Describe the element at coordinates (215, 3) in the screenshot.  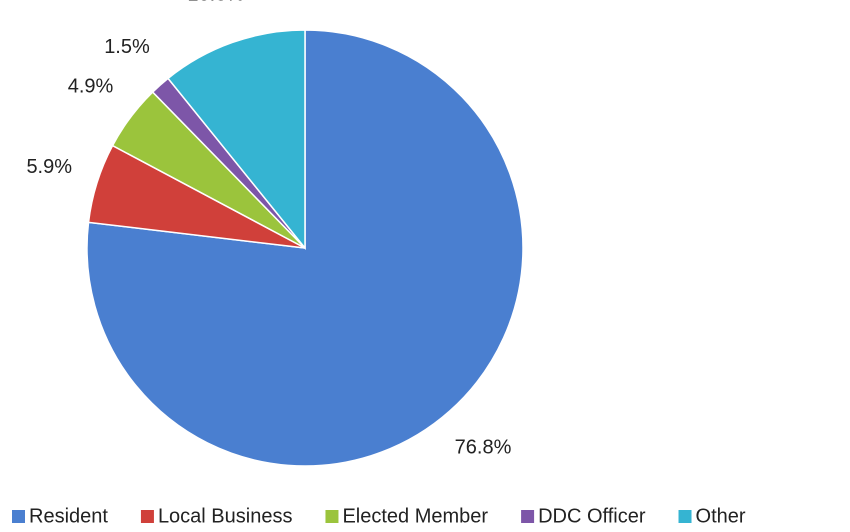
I see `slice-label: 10.8%` at that location.